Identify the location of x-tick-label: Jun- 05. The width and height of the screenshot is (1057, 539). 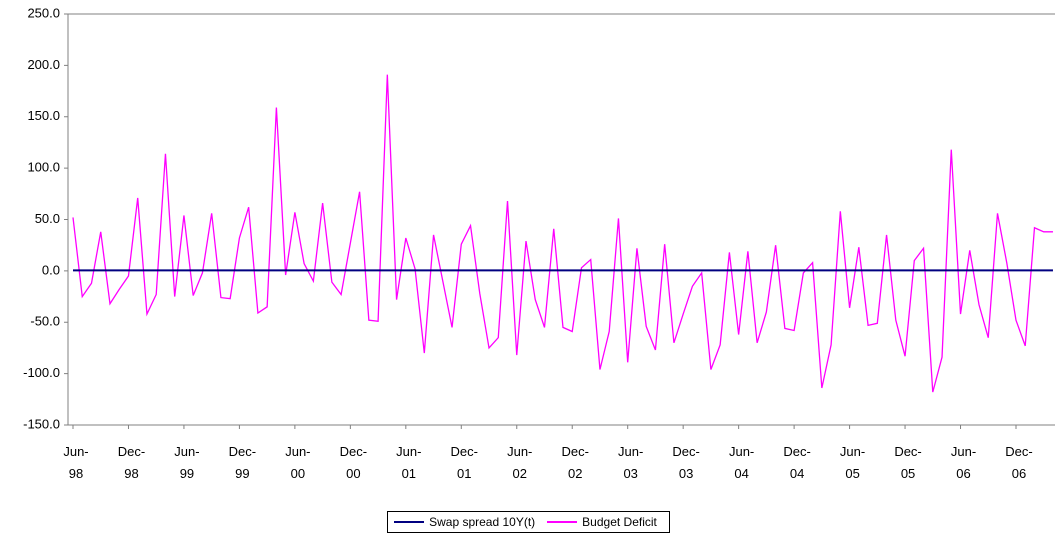
(852, 462).